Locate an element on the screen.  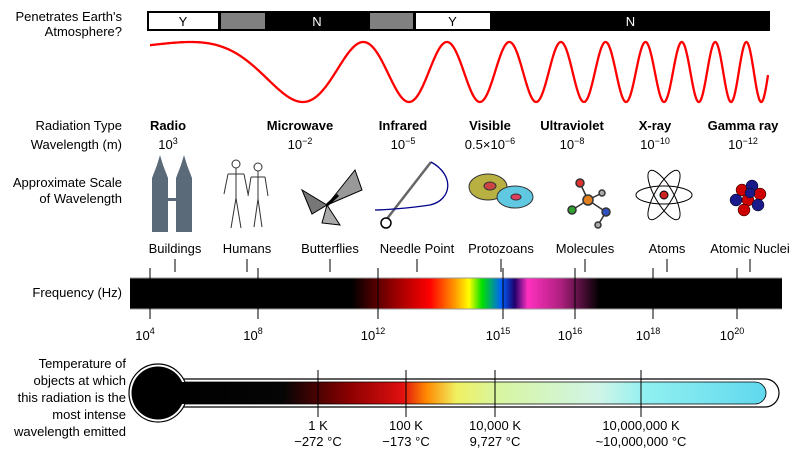
scale-label-item: Protozoans is located at coordinates (501, 248).